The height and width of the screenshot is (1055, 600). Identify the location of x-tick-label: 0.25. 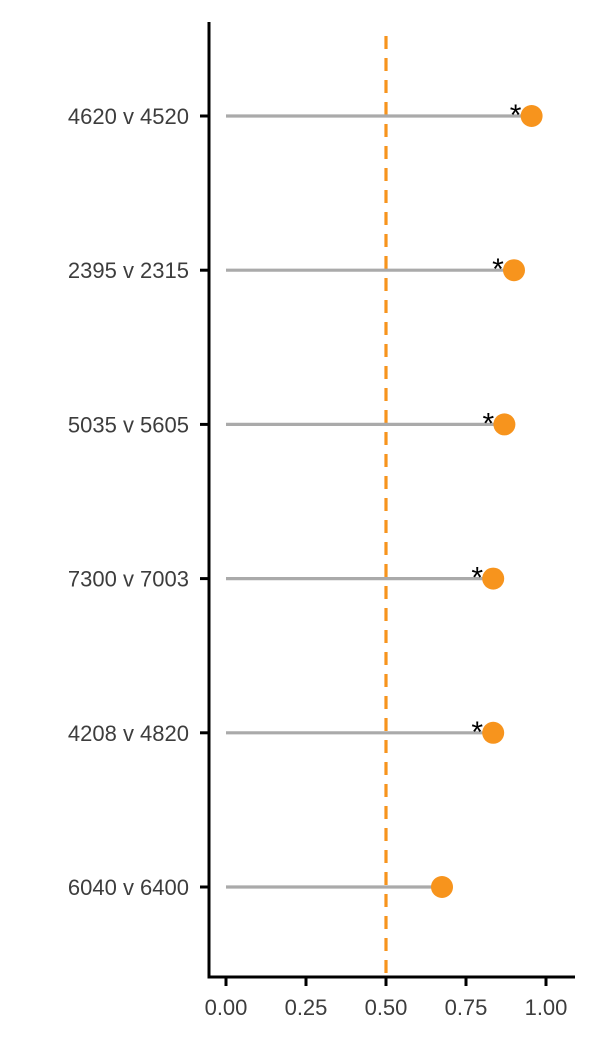
(306, 1007).